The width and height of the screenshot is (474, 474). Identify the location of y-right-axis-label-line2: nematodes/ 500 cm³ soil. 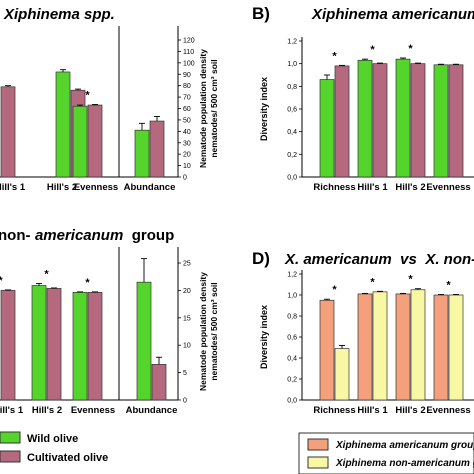
(214, 108).